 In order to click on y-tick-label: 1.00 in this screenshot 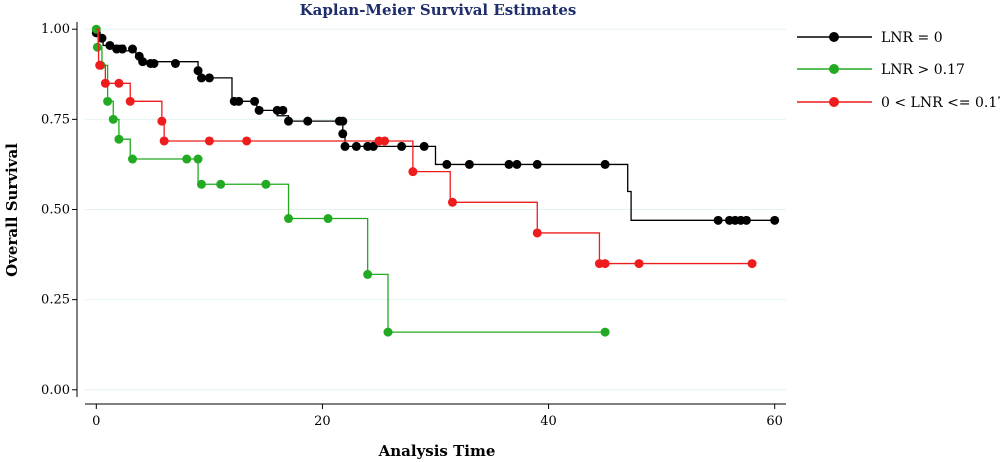, I will do `click(55, 29)`.